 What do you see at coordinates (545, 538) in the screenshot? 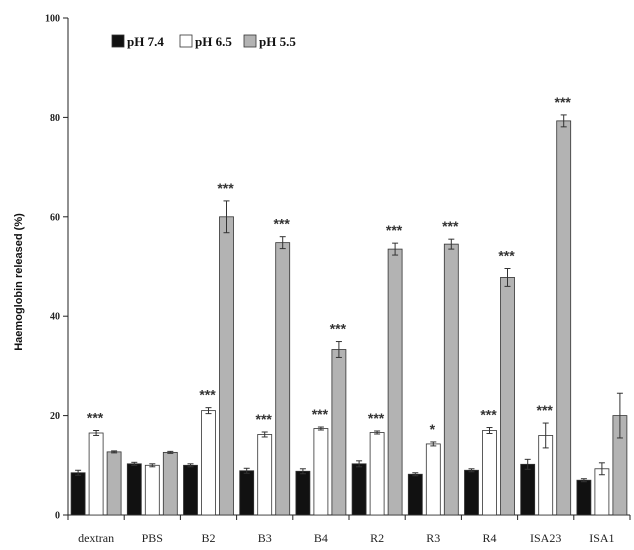
I see `x-tick-label: ISA23` at bounding box center [545, 538].